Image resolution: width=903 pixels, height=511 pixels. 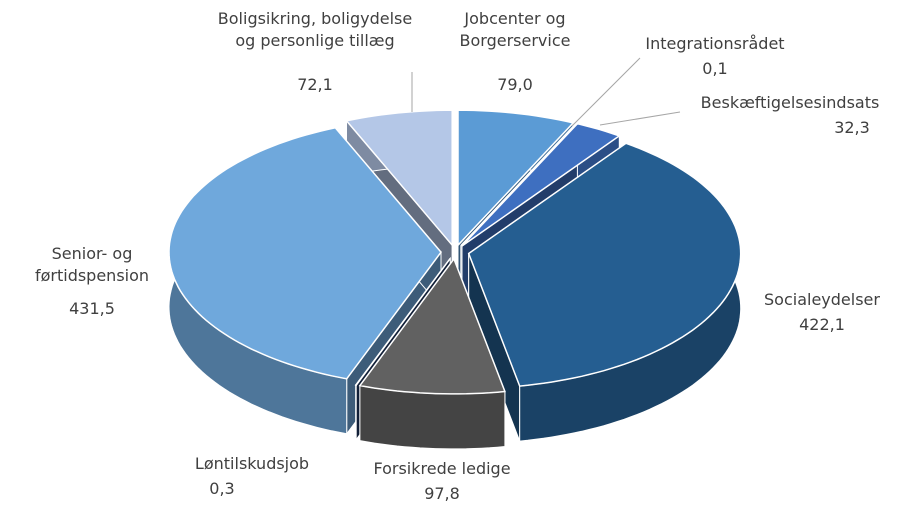 I want to click on category-label: Socialeydelser, so click(x=822, y=299).